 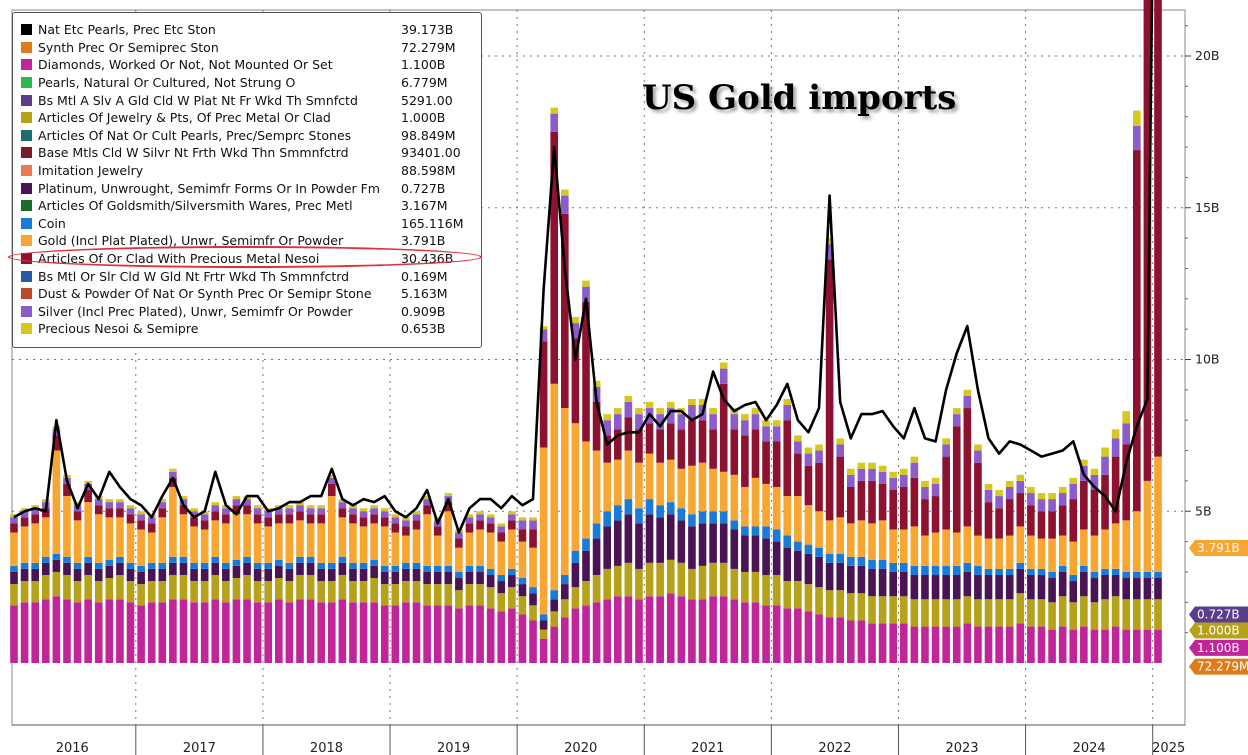 I want to click on legend-label: Nat Etc Pearls, Prec Etc Ston, so click(x=127, y=30).